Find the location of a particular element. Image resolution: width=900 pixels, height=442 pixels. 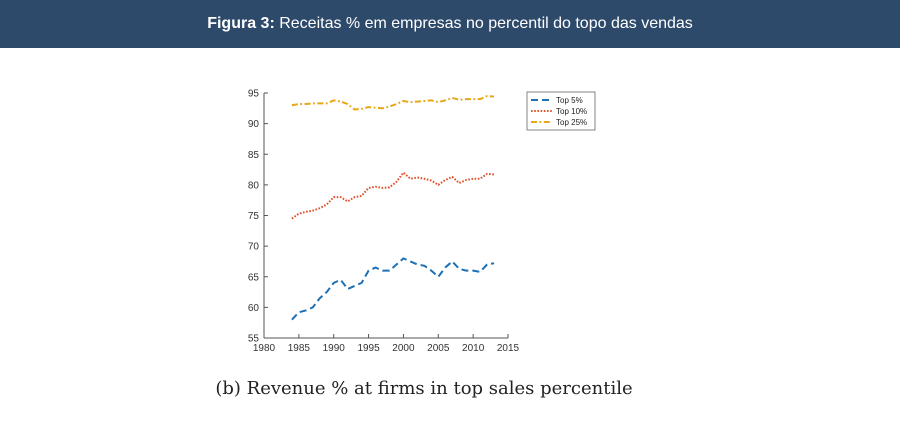

legend-label-top-10: Top 10% is located at coordinates (571, 111).